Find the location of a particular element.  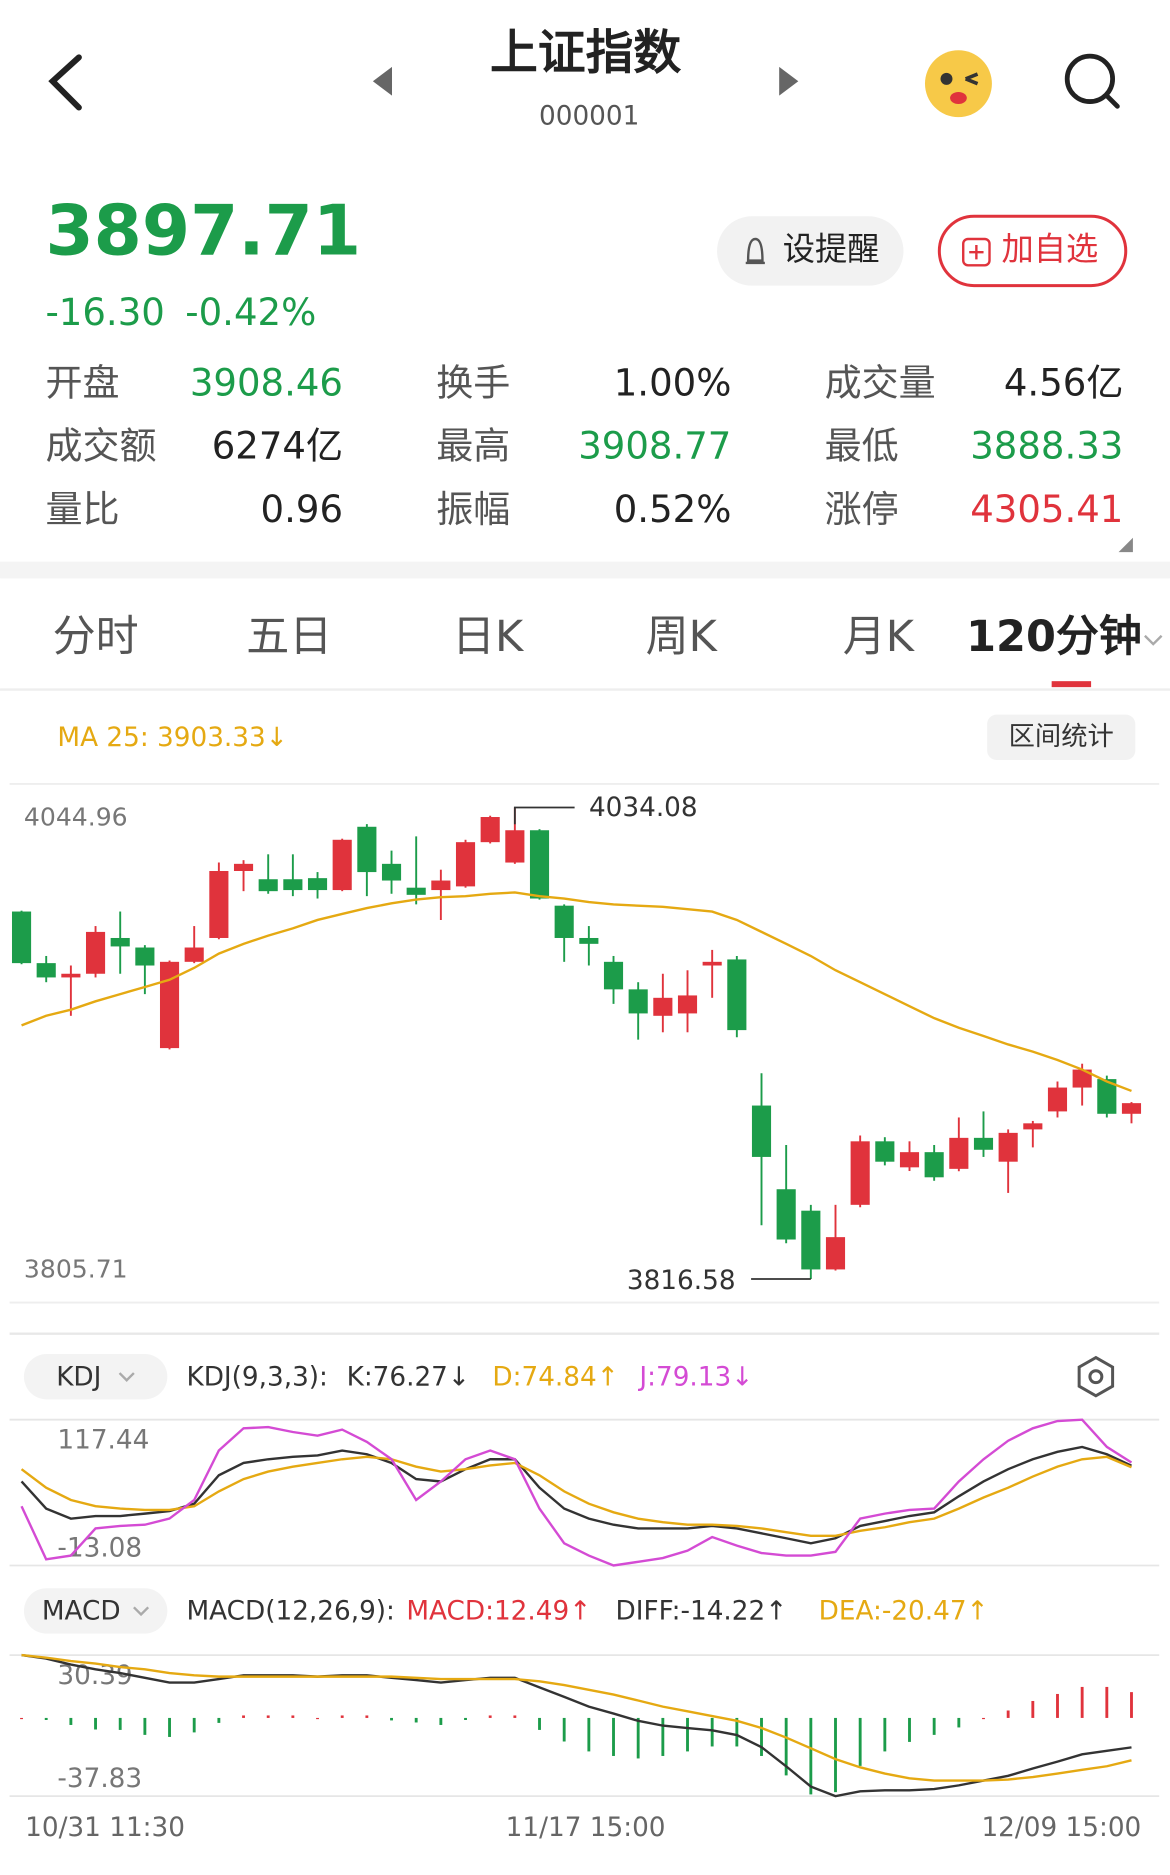

stat-value: 3908.46 is located at coordinates (266, 382).